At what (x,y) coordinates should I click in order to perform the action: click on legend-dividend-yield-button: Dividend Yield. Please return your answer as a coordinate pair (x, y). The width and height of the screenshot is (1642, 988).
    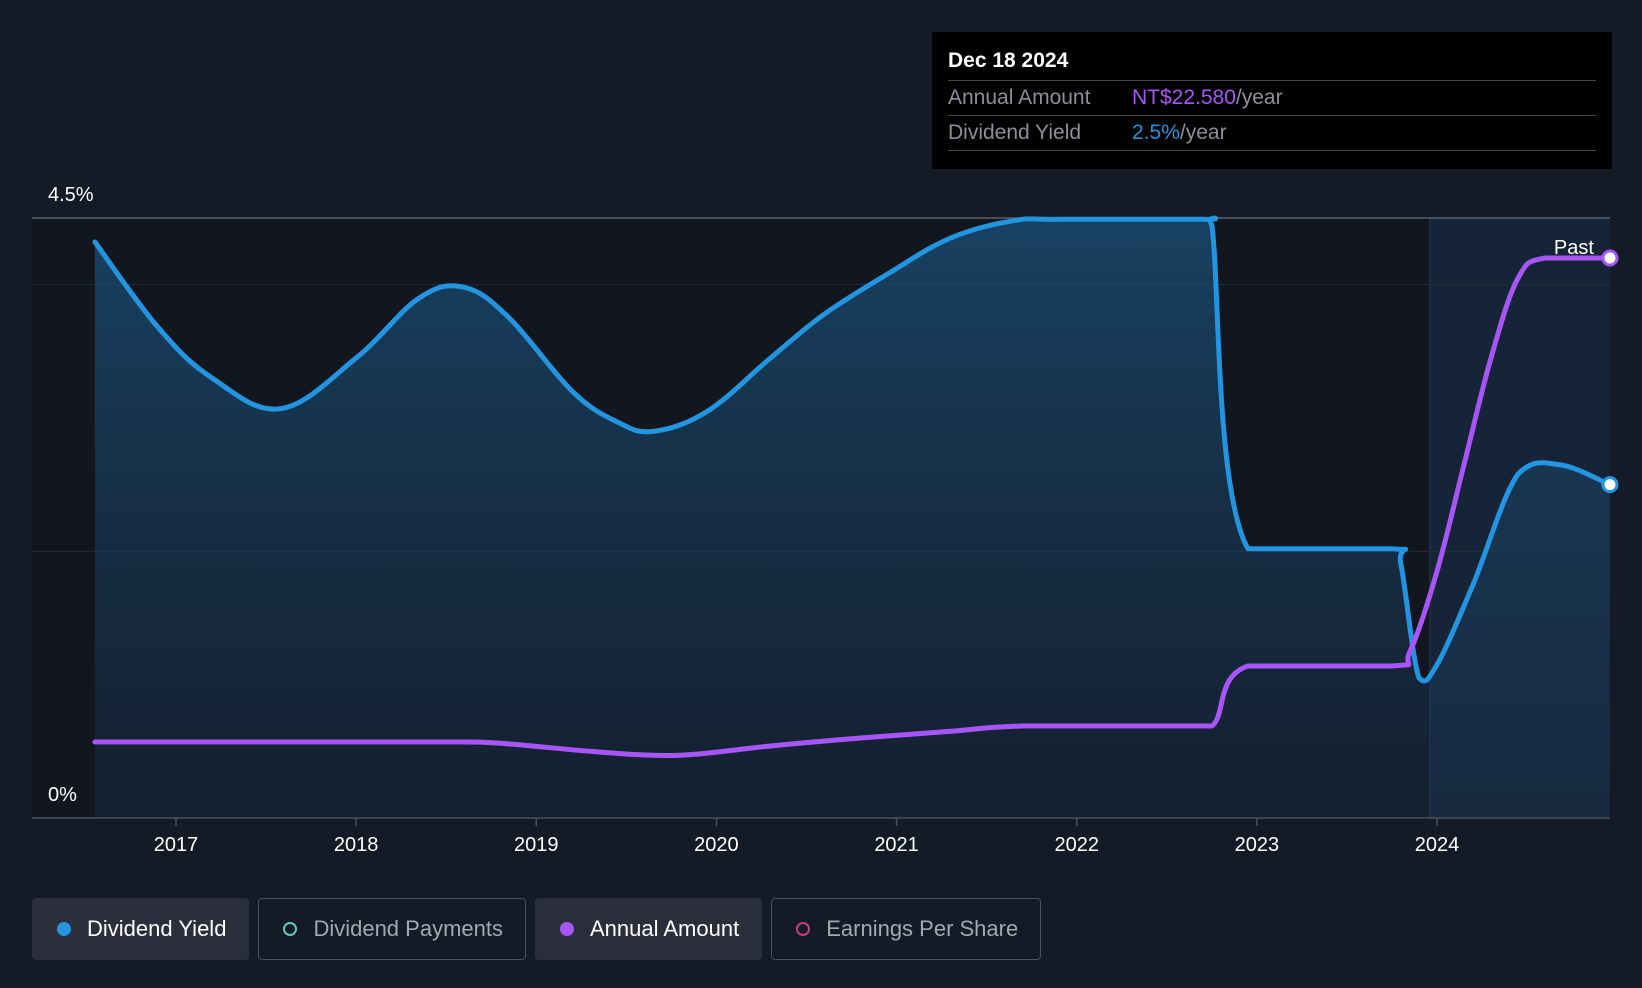
    Looking at the image, I should click on (141, 929).